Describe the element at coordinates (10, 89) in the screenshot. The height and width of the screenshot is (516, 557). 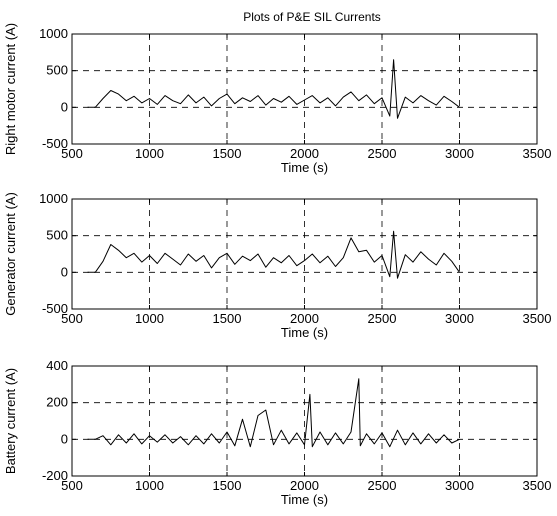
I see `y-axis-label: Right motor current (A)` at that location.